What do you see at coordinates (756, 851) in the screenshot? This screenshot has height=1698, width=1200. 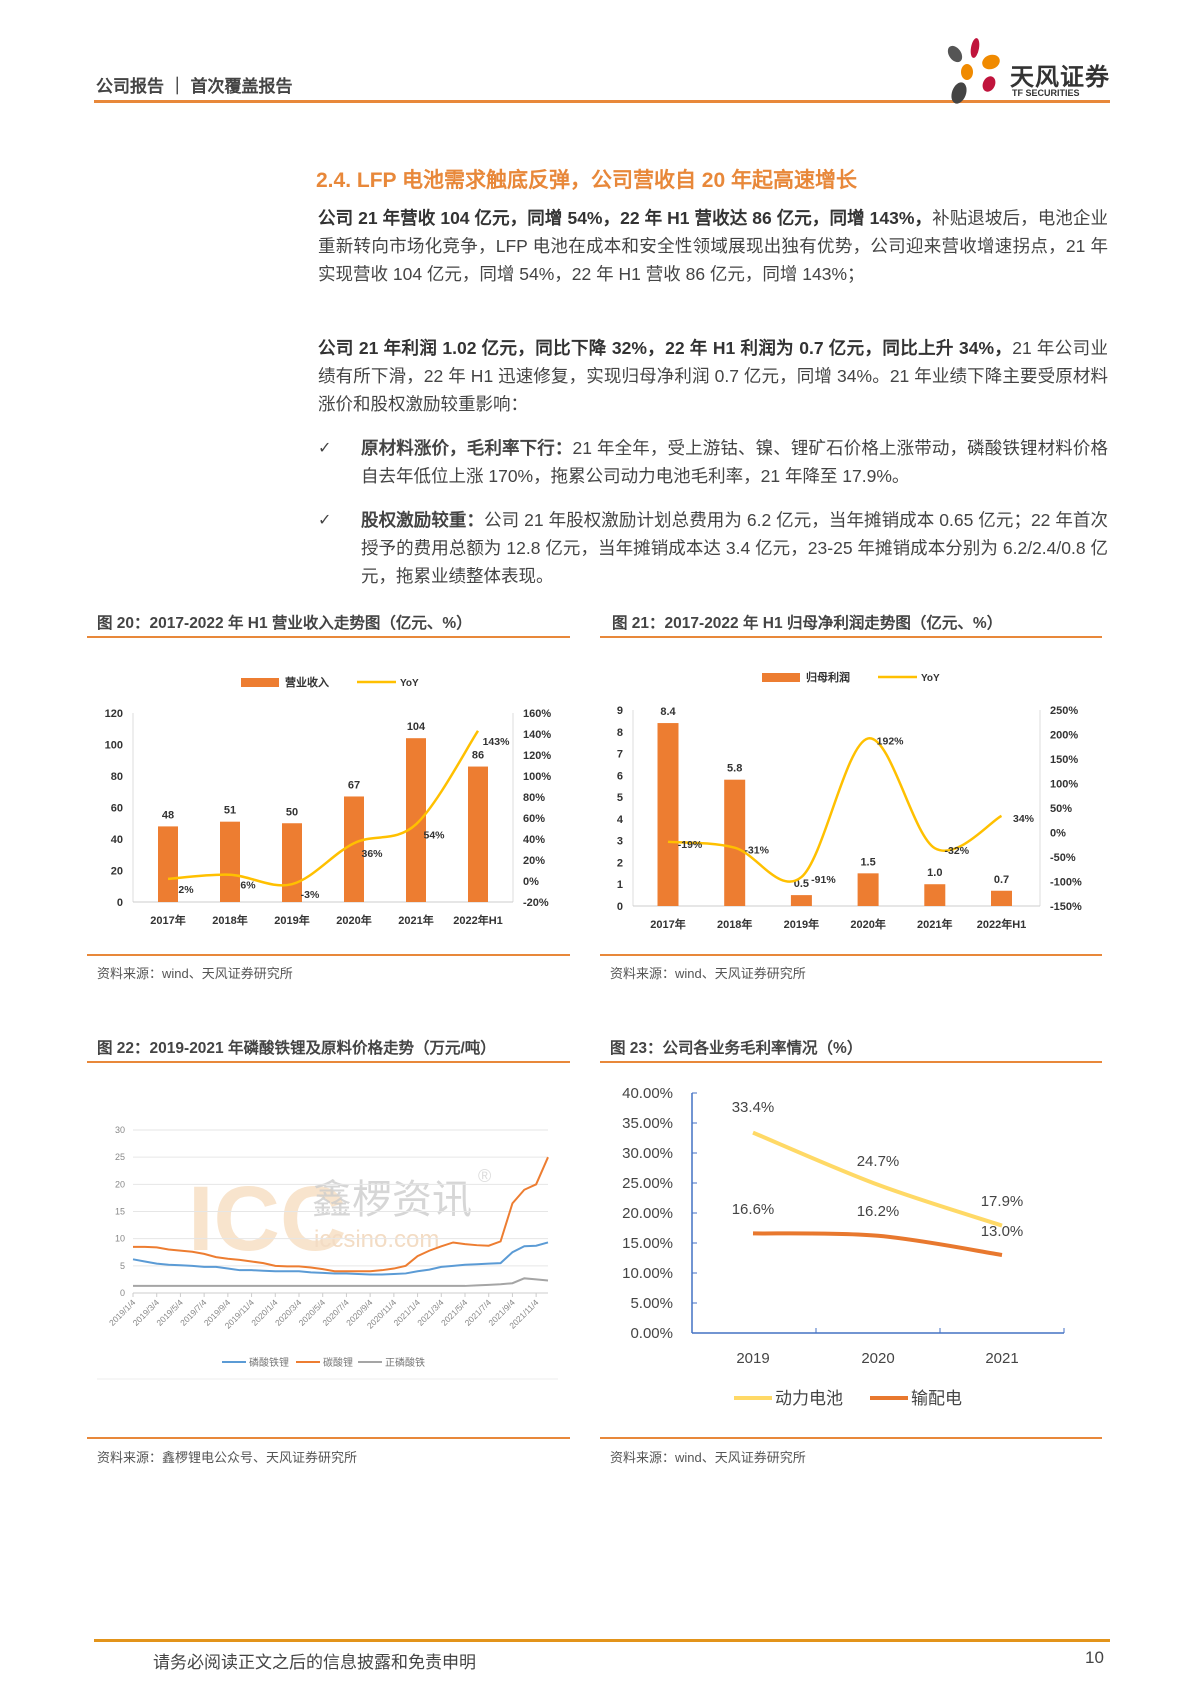 I see `yoy-value-label: -31%` at bounding box center [756, 851].